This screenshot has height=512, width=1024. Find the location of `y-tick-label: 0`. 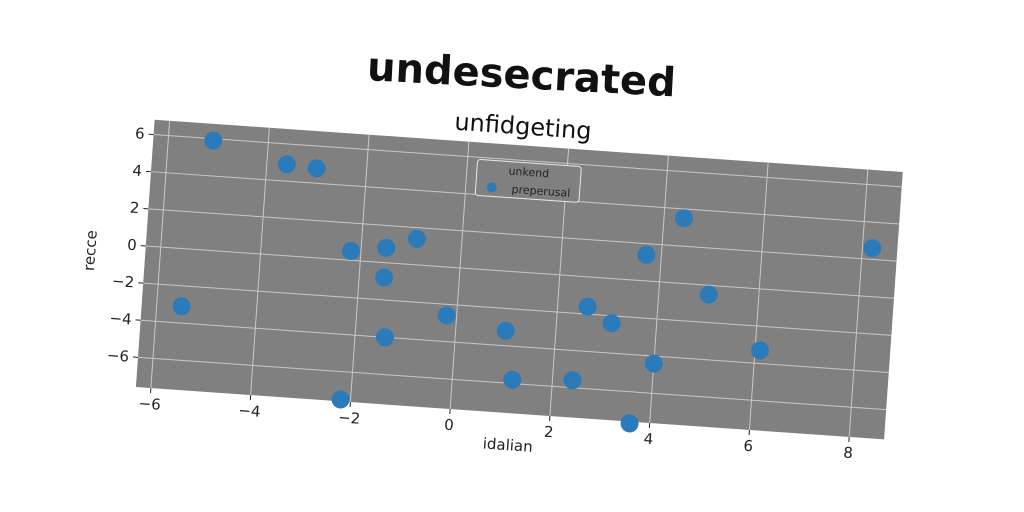

y-tick-label: 0 is located at coordinates (132, 245).